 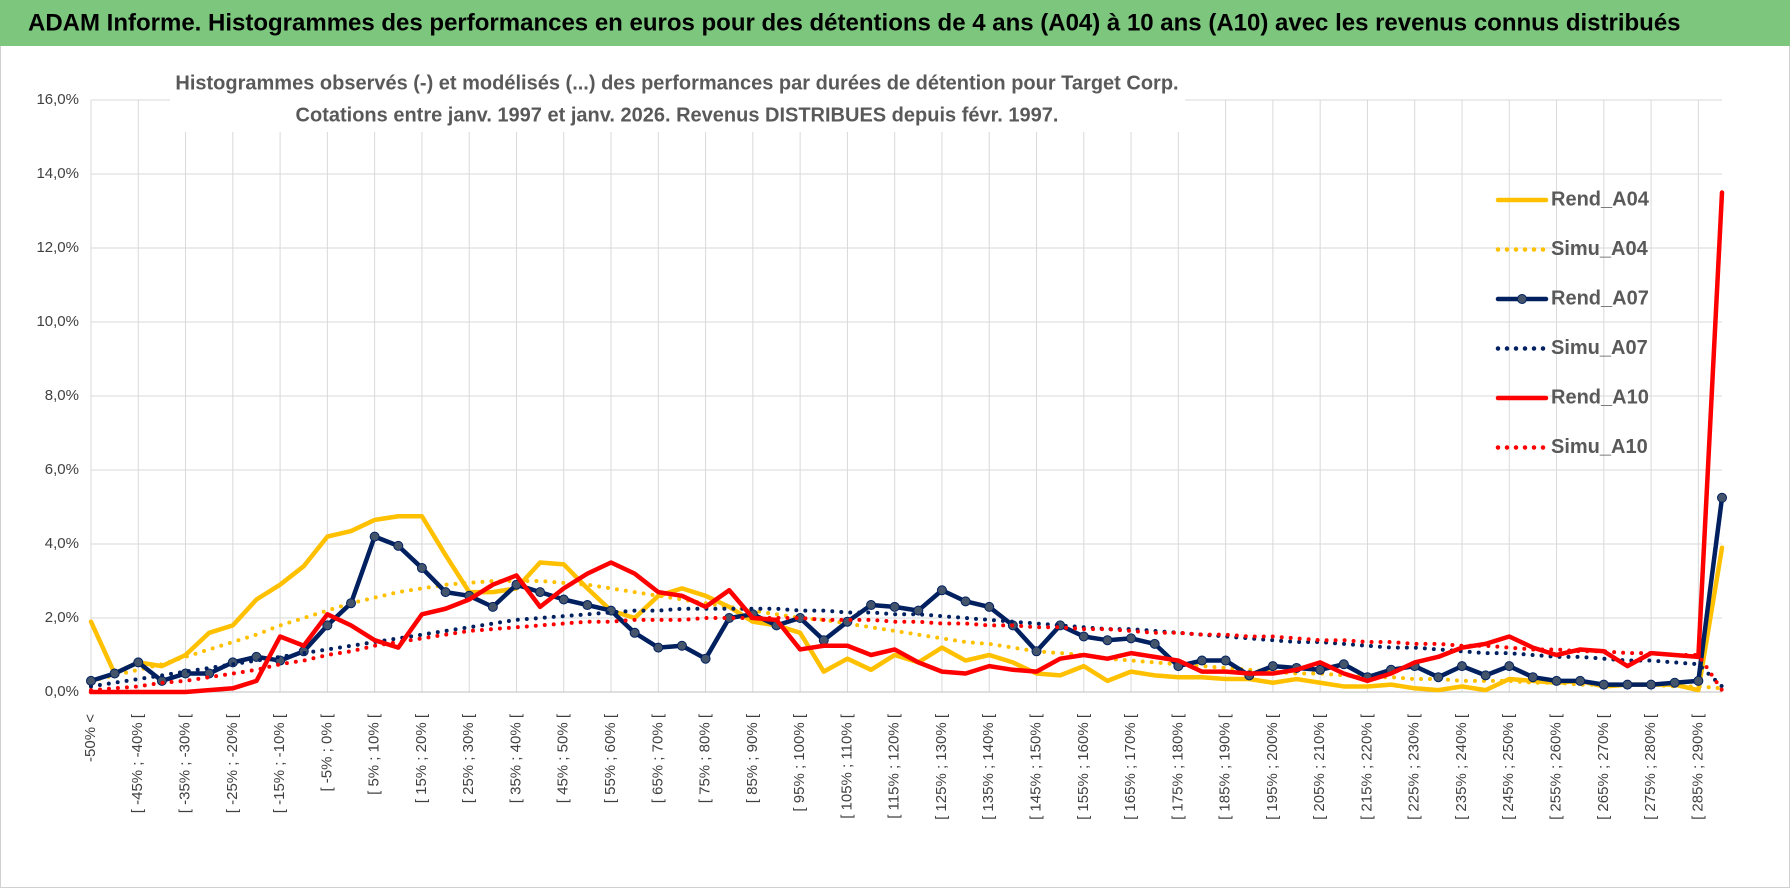 I want to click on x-tick-label: [ 285% ; 290% [, so click(x=1697, y=766).